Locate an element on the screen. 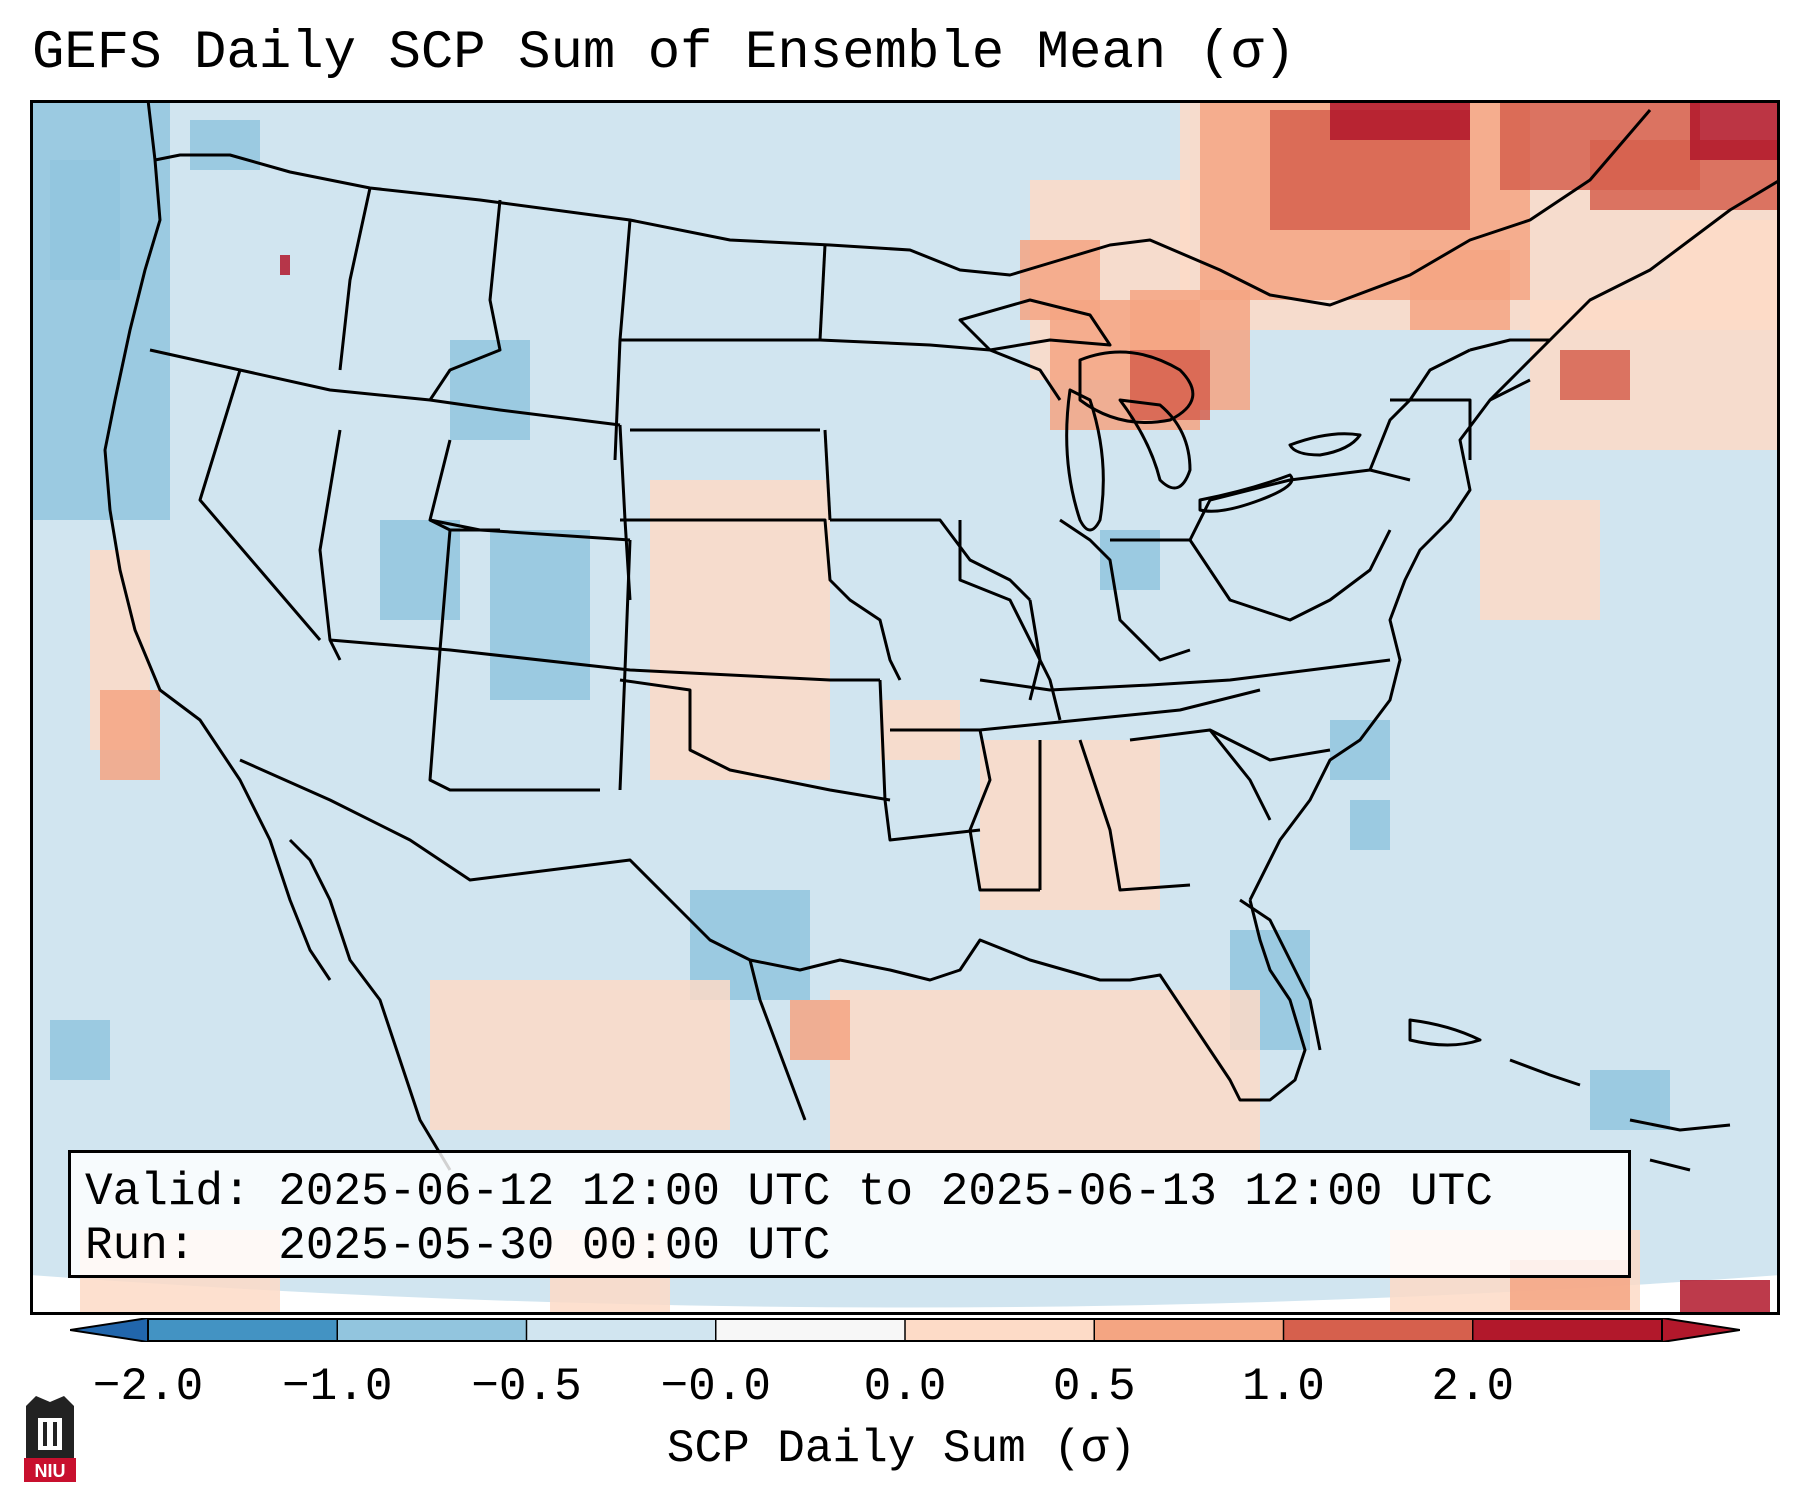 Image resolution: width=1803 pixels, height=1506 pixels. run-value: 2025-05-30 00:00 UTC is located at coordinates (554, 1246).